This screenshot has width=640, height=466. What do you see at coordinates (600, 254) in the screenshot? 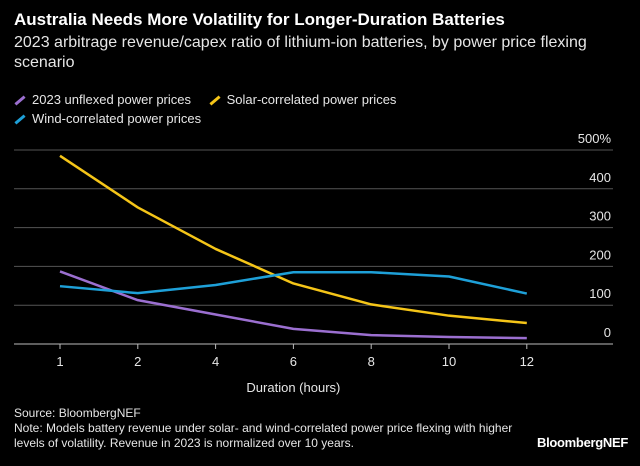
I see `y-tick-label: 200` at bounding box center [600, 254].